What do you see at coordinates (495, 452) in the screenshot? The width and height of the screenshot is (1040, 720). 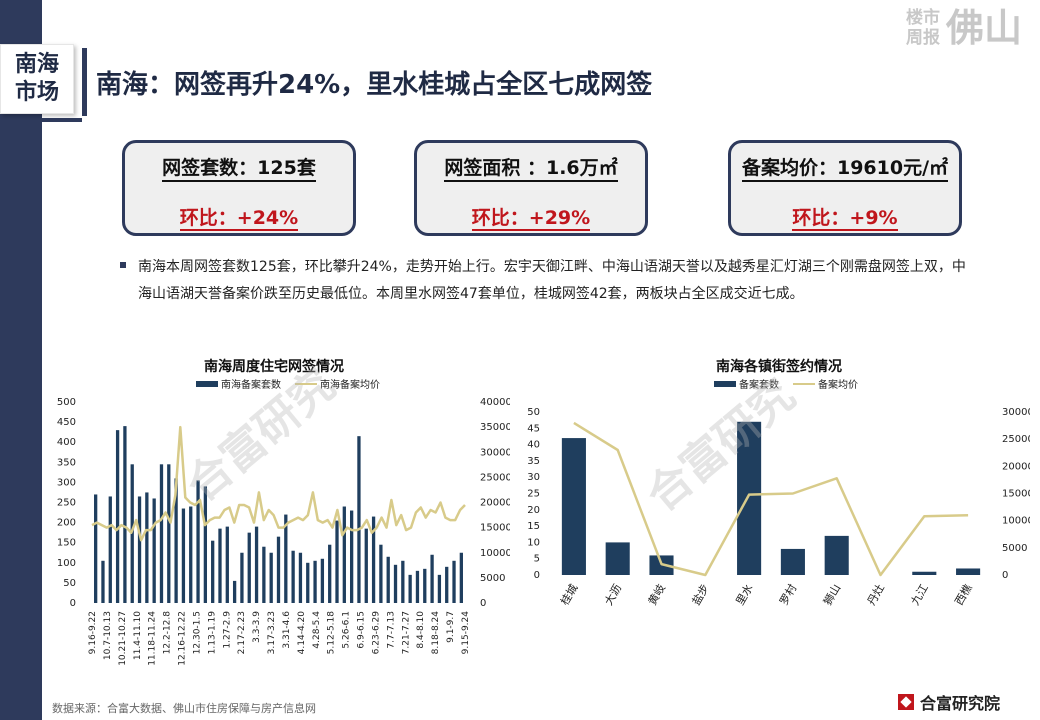 I see `chart1-y-right-tick: 30000` at bounding box center [495, 452].